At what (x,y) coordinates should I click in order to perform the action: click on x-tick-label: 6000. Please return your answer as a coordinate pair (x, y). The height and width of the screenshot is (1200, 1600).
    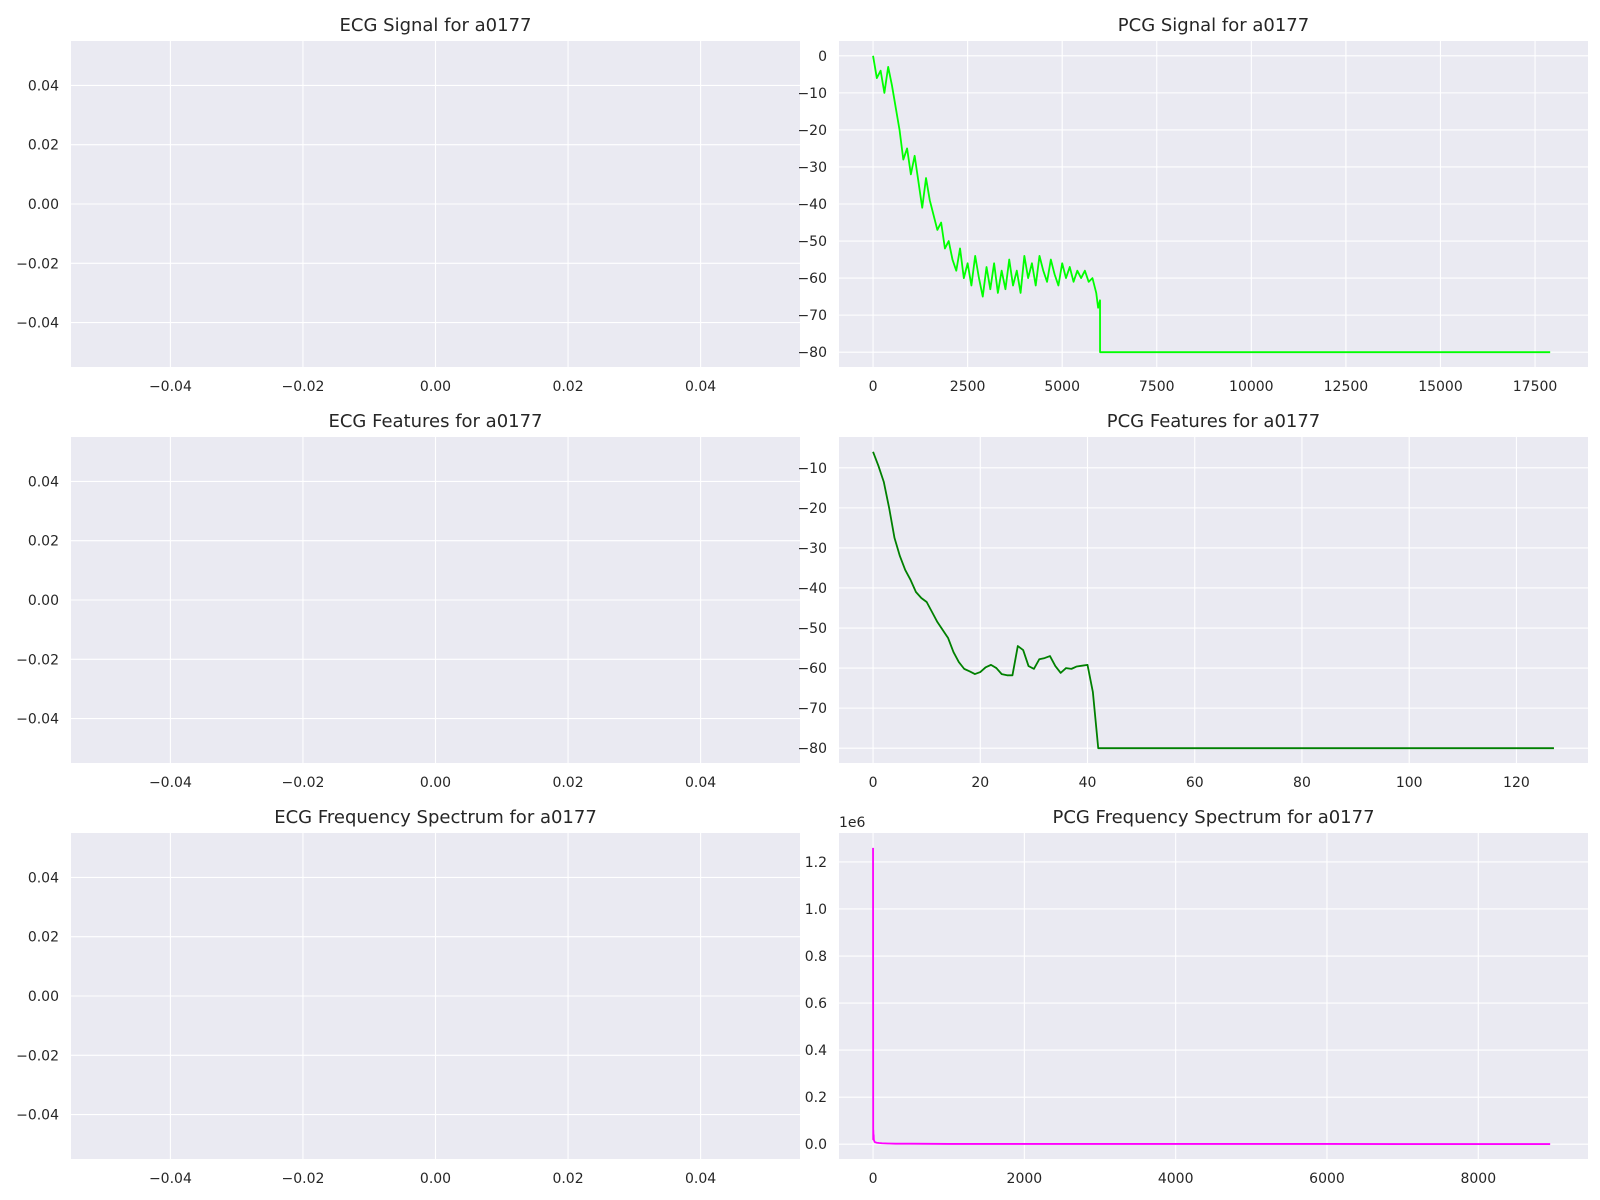
    Looking at the image, I should click on (1327, 1179).